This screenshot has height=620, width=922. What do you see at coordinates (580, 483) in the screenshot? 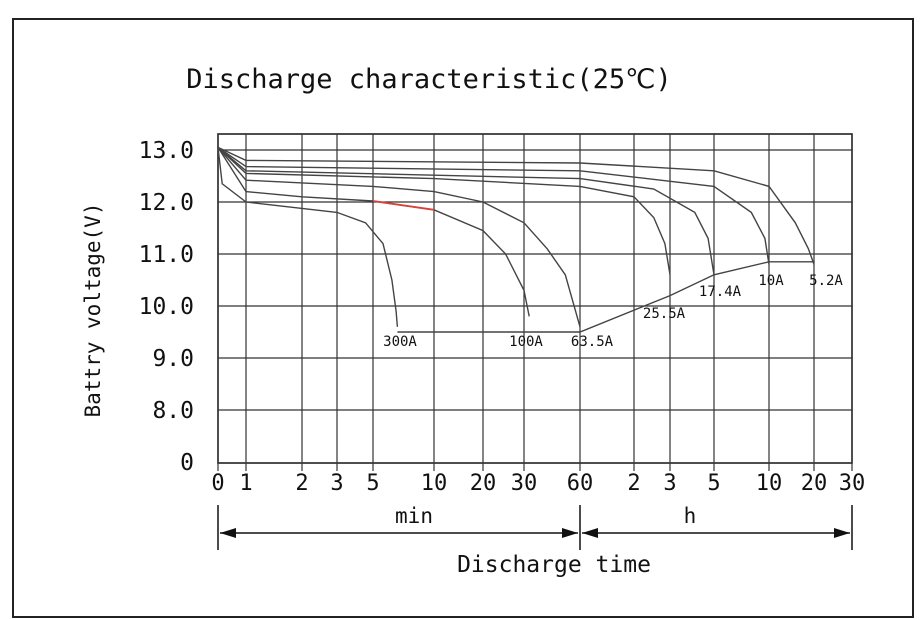
I see `x-tick-label: 60` at bounding box center [580, 483].